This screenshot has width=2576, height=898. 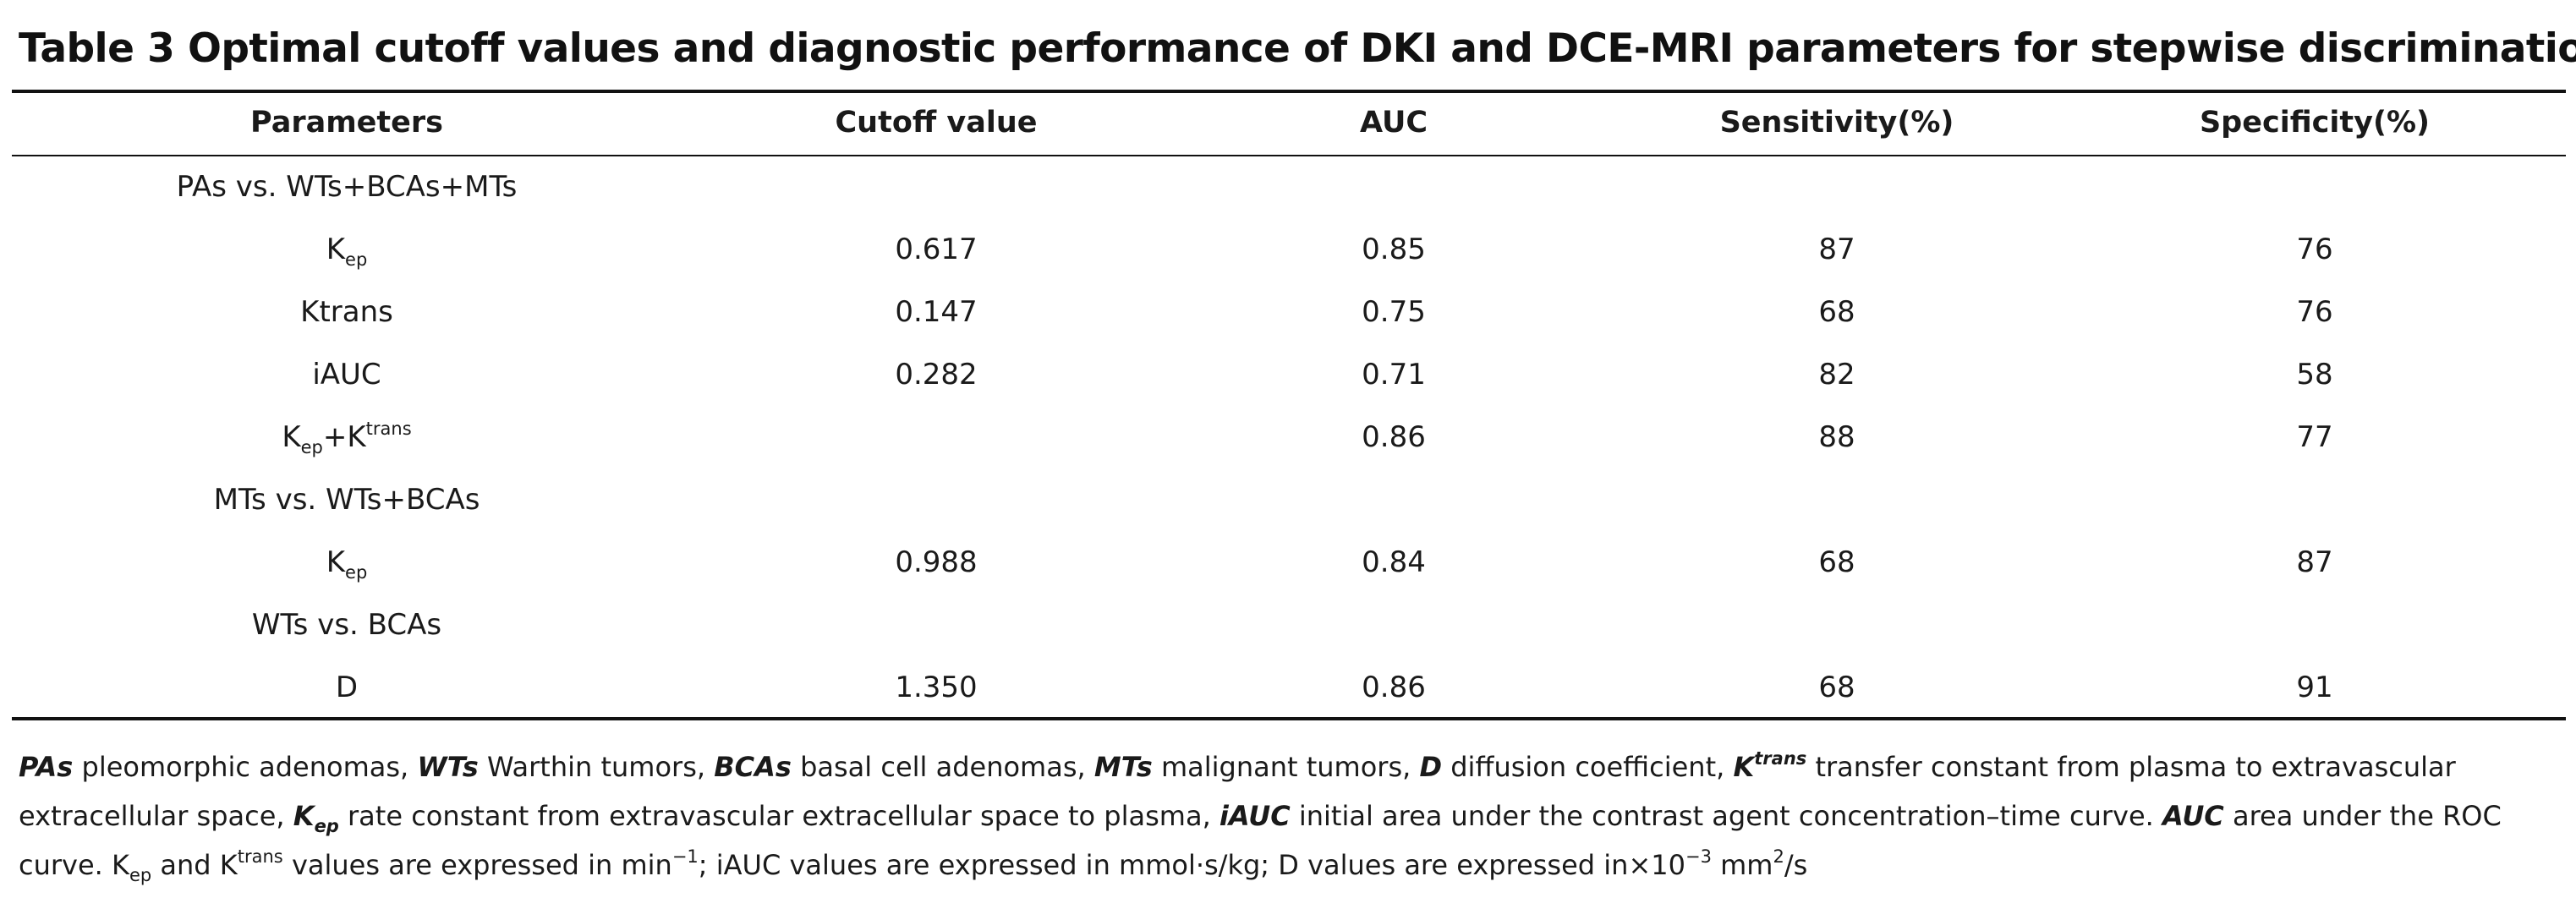 I want to click on header-specificity: Specificity(%), so click(x=2315, y=123).